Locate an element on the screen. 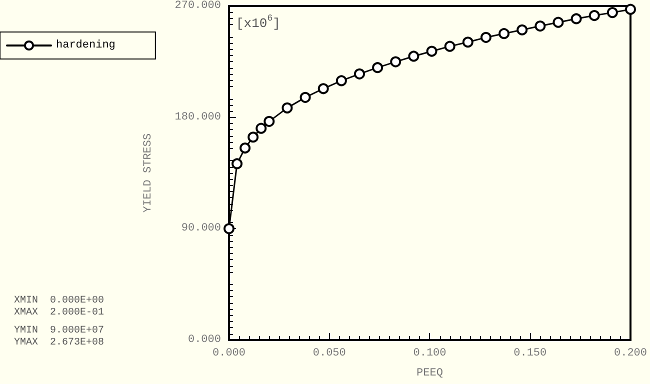 This screenshot has height=384, width=650. text: YMAX 2.673E+08 is located at coordinates (59, 343).